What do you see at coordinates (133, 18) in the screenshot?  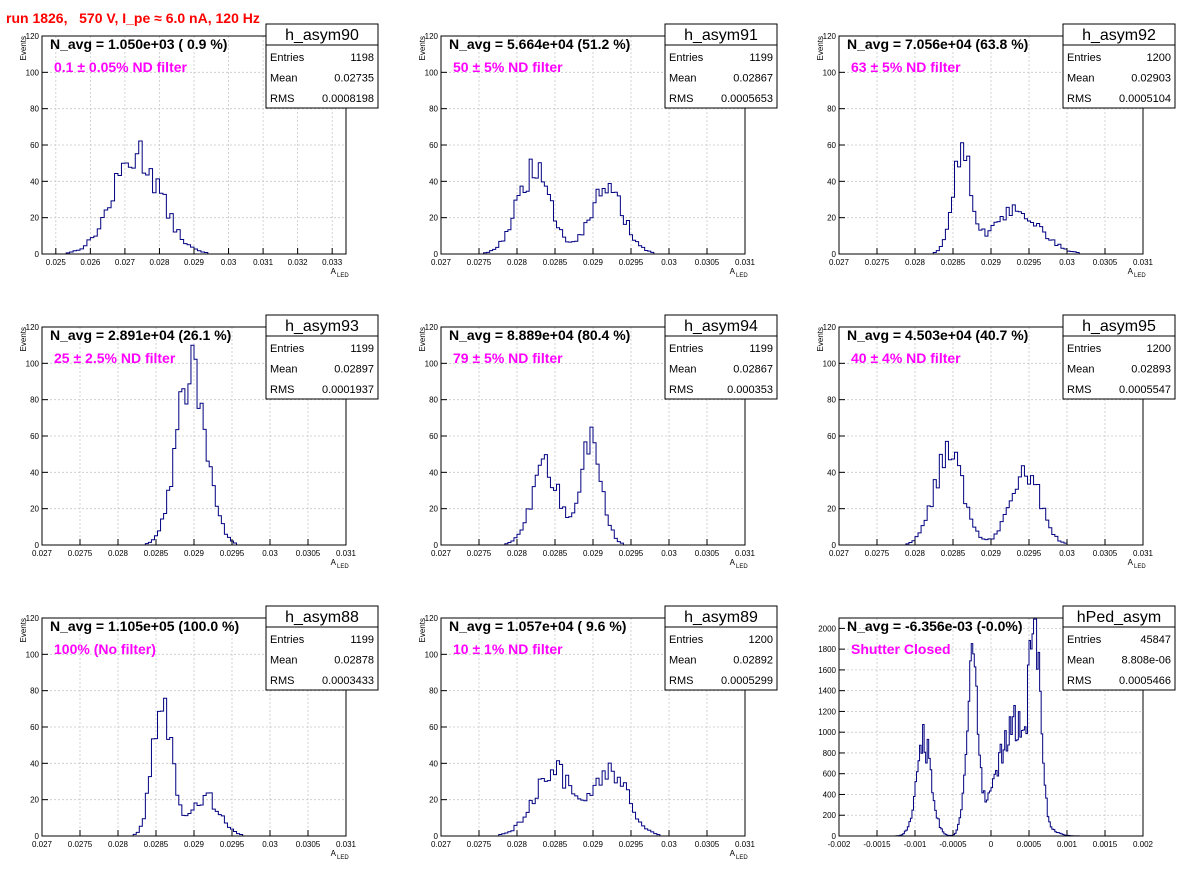 I see `run-title: run 1826, 570 V, I_pe ≈ 6.0 nA, 120 Hz` at bounding box center [133, 18].